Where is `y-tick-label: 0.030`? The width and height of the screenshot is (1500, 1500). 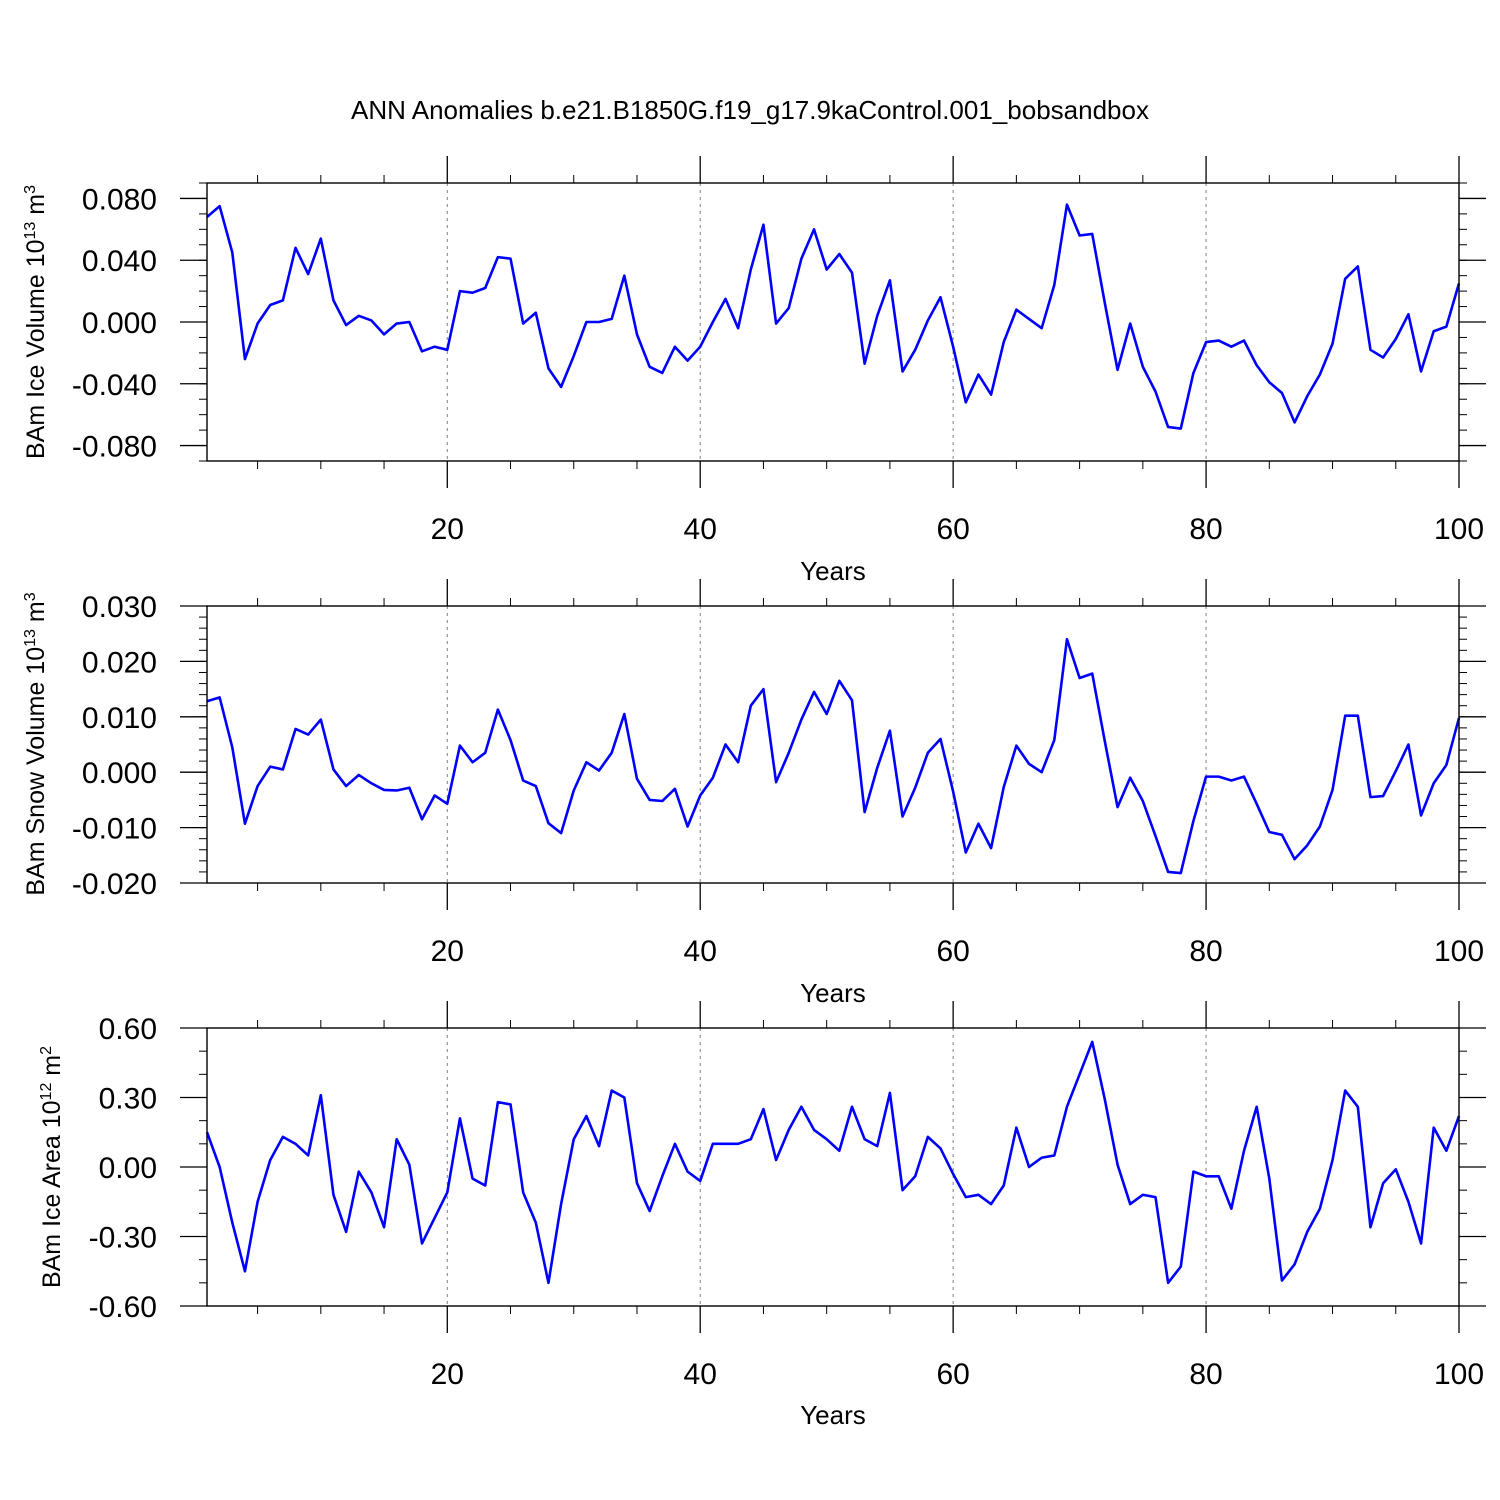 y-tick-label: 0.030 is located at coordinates (119, 607).